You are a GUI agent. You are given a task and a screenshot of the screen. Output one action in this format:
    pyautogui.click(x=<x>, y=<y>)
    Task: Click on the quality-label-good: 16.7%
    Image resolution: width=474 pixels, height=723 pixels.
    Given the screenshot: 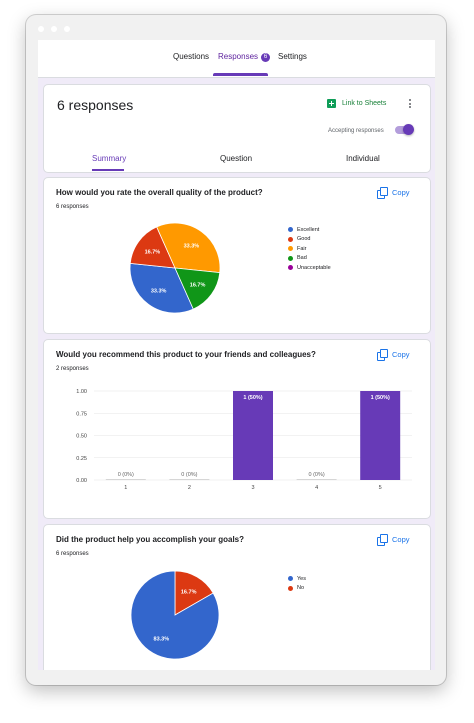 What is the action you would take?
    pyautogui.click(x=153, y=253)
    